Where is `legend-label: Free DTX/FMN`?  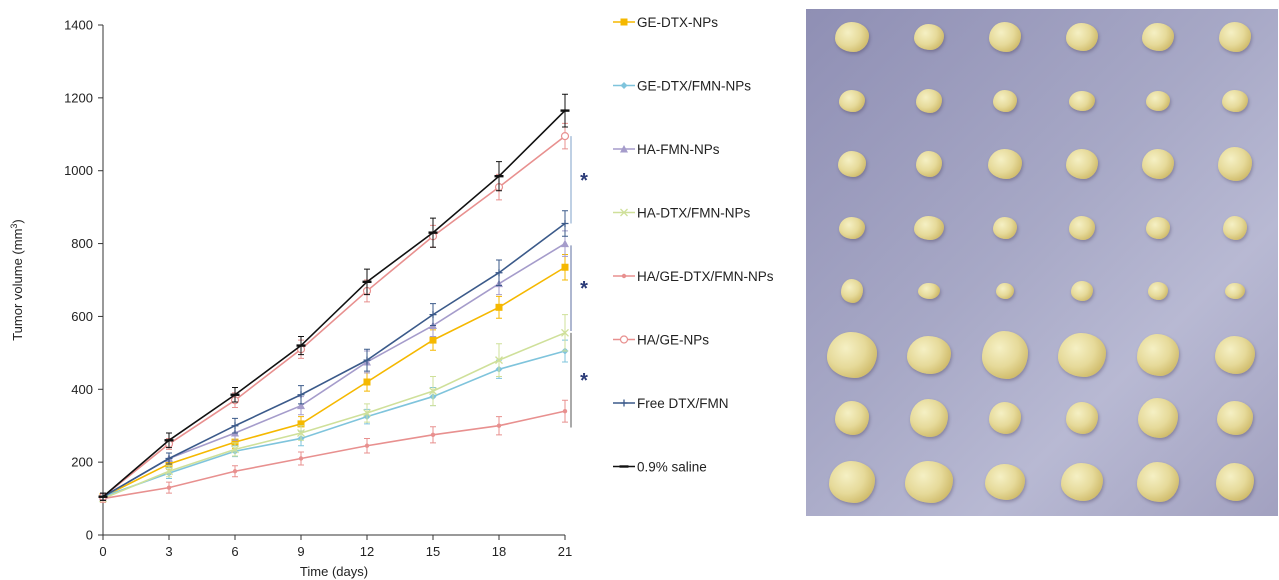
legend-label: Free DTX/FMN is located at coordinates (683, 403).